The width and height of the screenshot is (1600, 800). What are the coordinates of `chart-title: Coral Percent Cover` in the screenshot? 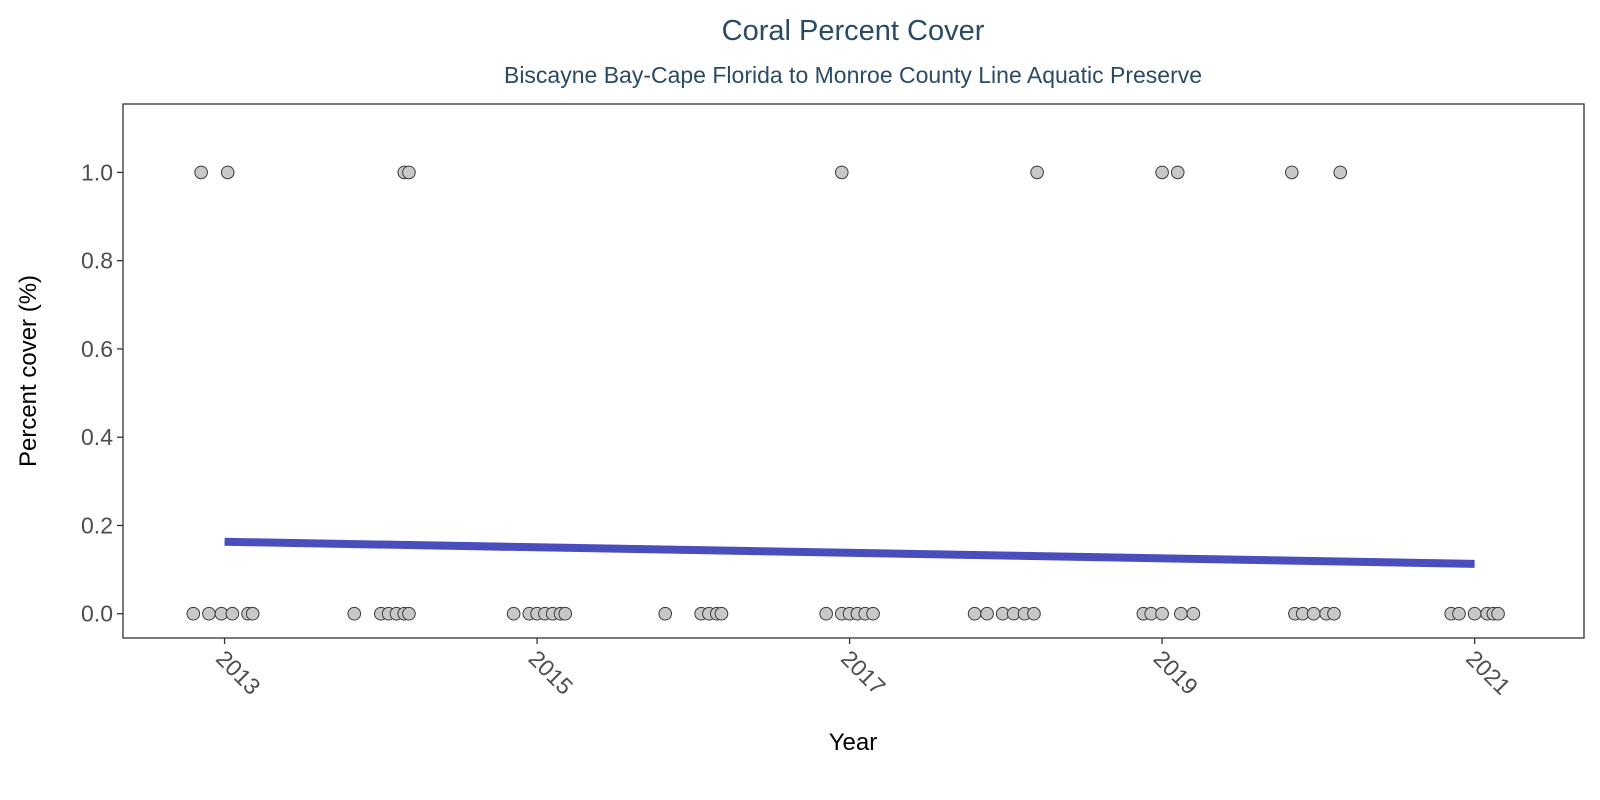 It's located at (853, 31).